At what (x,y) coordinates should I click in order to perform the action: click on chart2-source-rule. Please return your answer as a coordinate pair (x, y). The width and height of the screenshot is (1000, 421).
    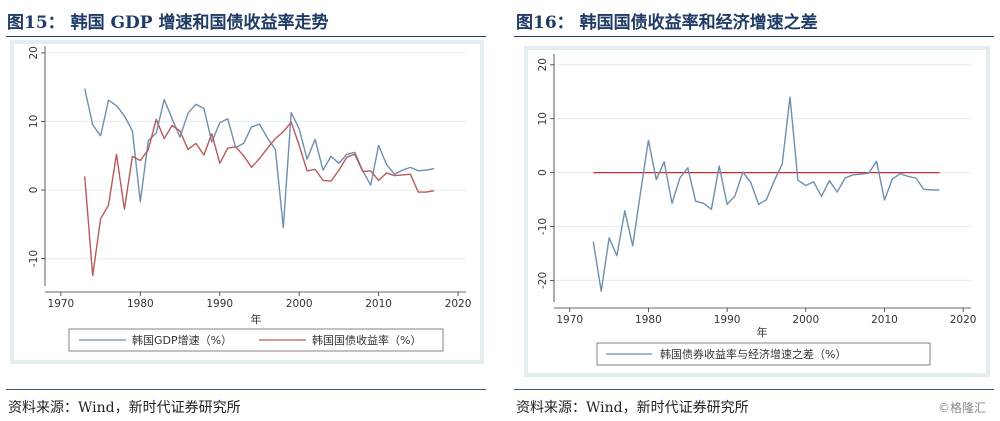
    Looking at the image, I should click on (754, 389).